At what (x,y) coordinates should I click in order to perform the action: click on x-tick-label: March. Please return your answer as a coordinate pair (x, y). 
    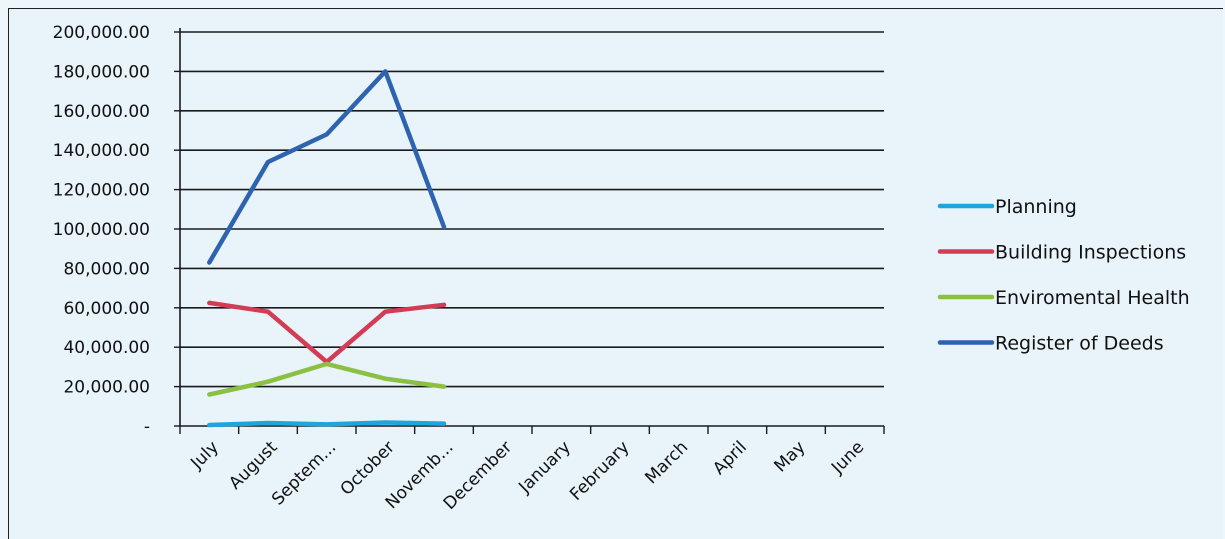
    Looking at the image, I should click on (666, 462).